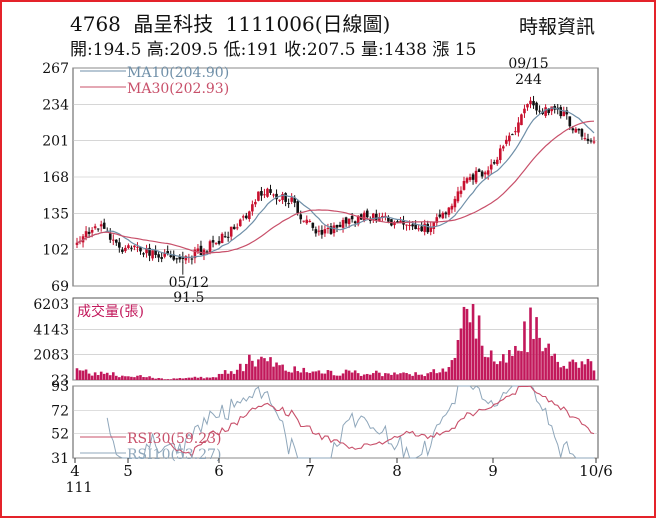 This screenshot has width=656, height=518. I want to click on legend-ma10-label: MA10(204.90), so click(178, 73).